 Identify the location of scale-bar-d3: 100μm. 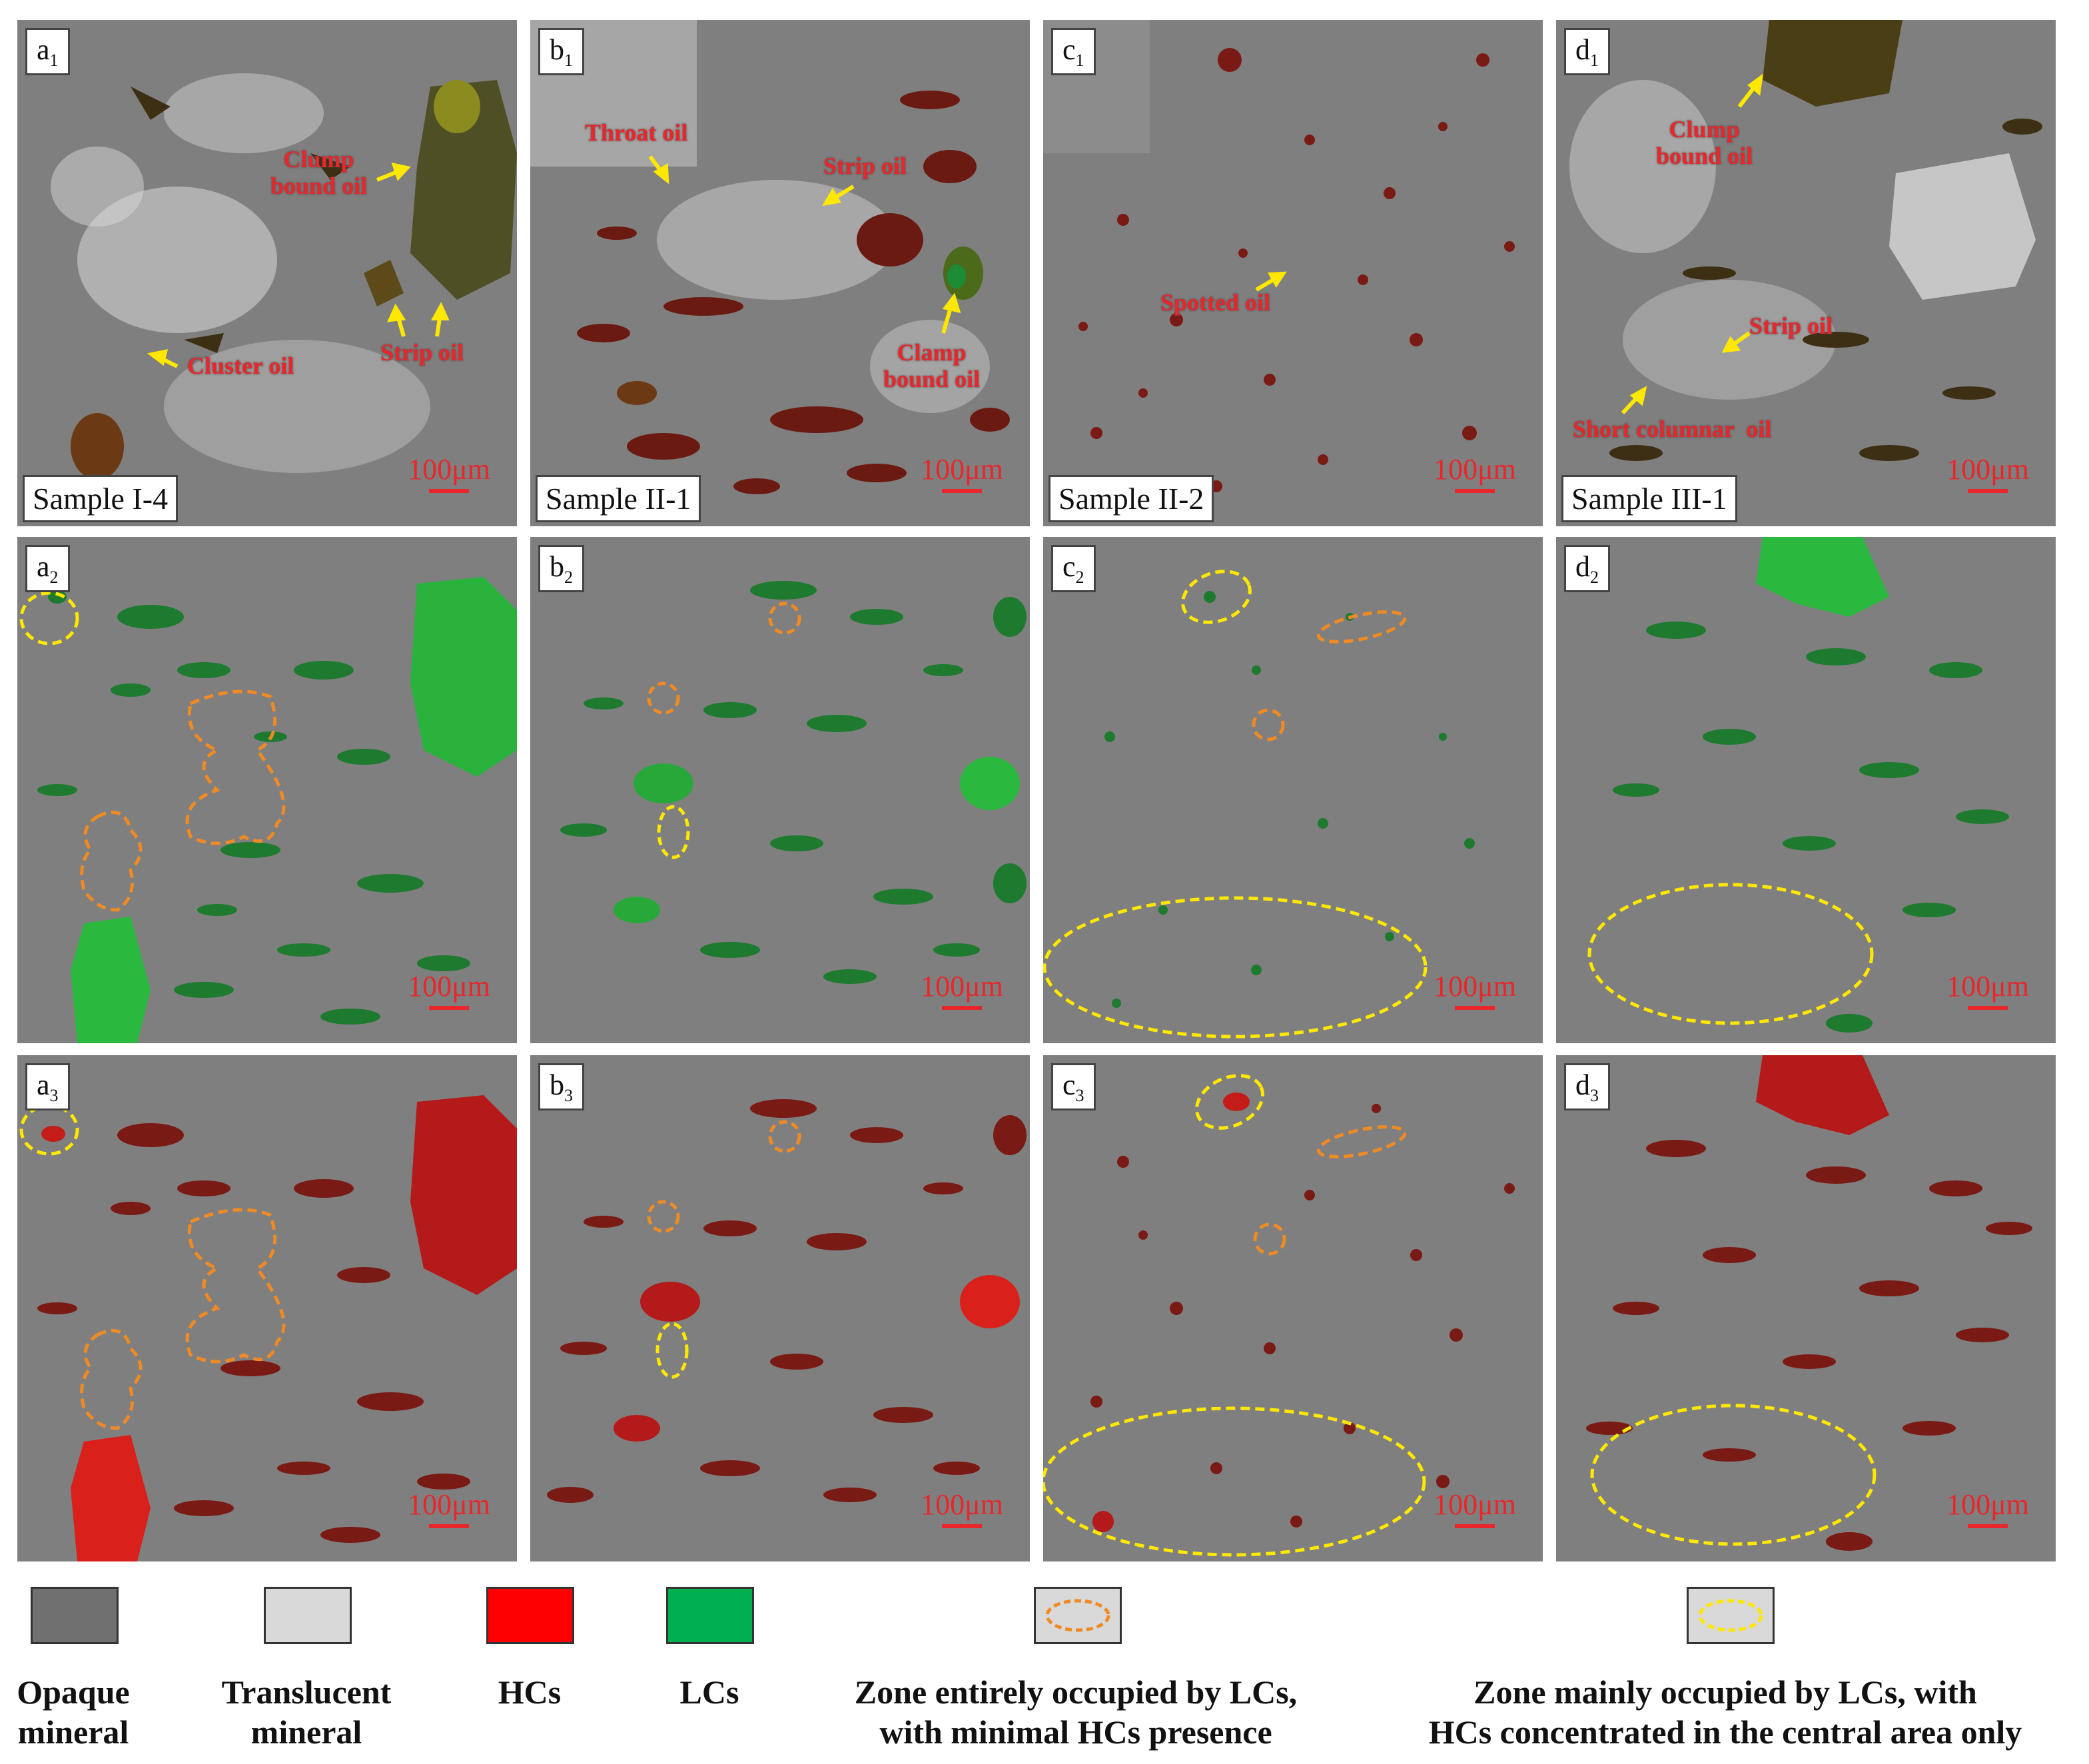
(1987, 1508).